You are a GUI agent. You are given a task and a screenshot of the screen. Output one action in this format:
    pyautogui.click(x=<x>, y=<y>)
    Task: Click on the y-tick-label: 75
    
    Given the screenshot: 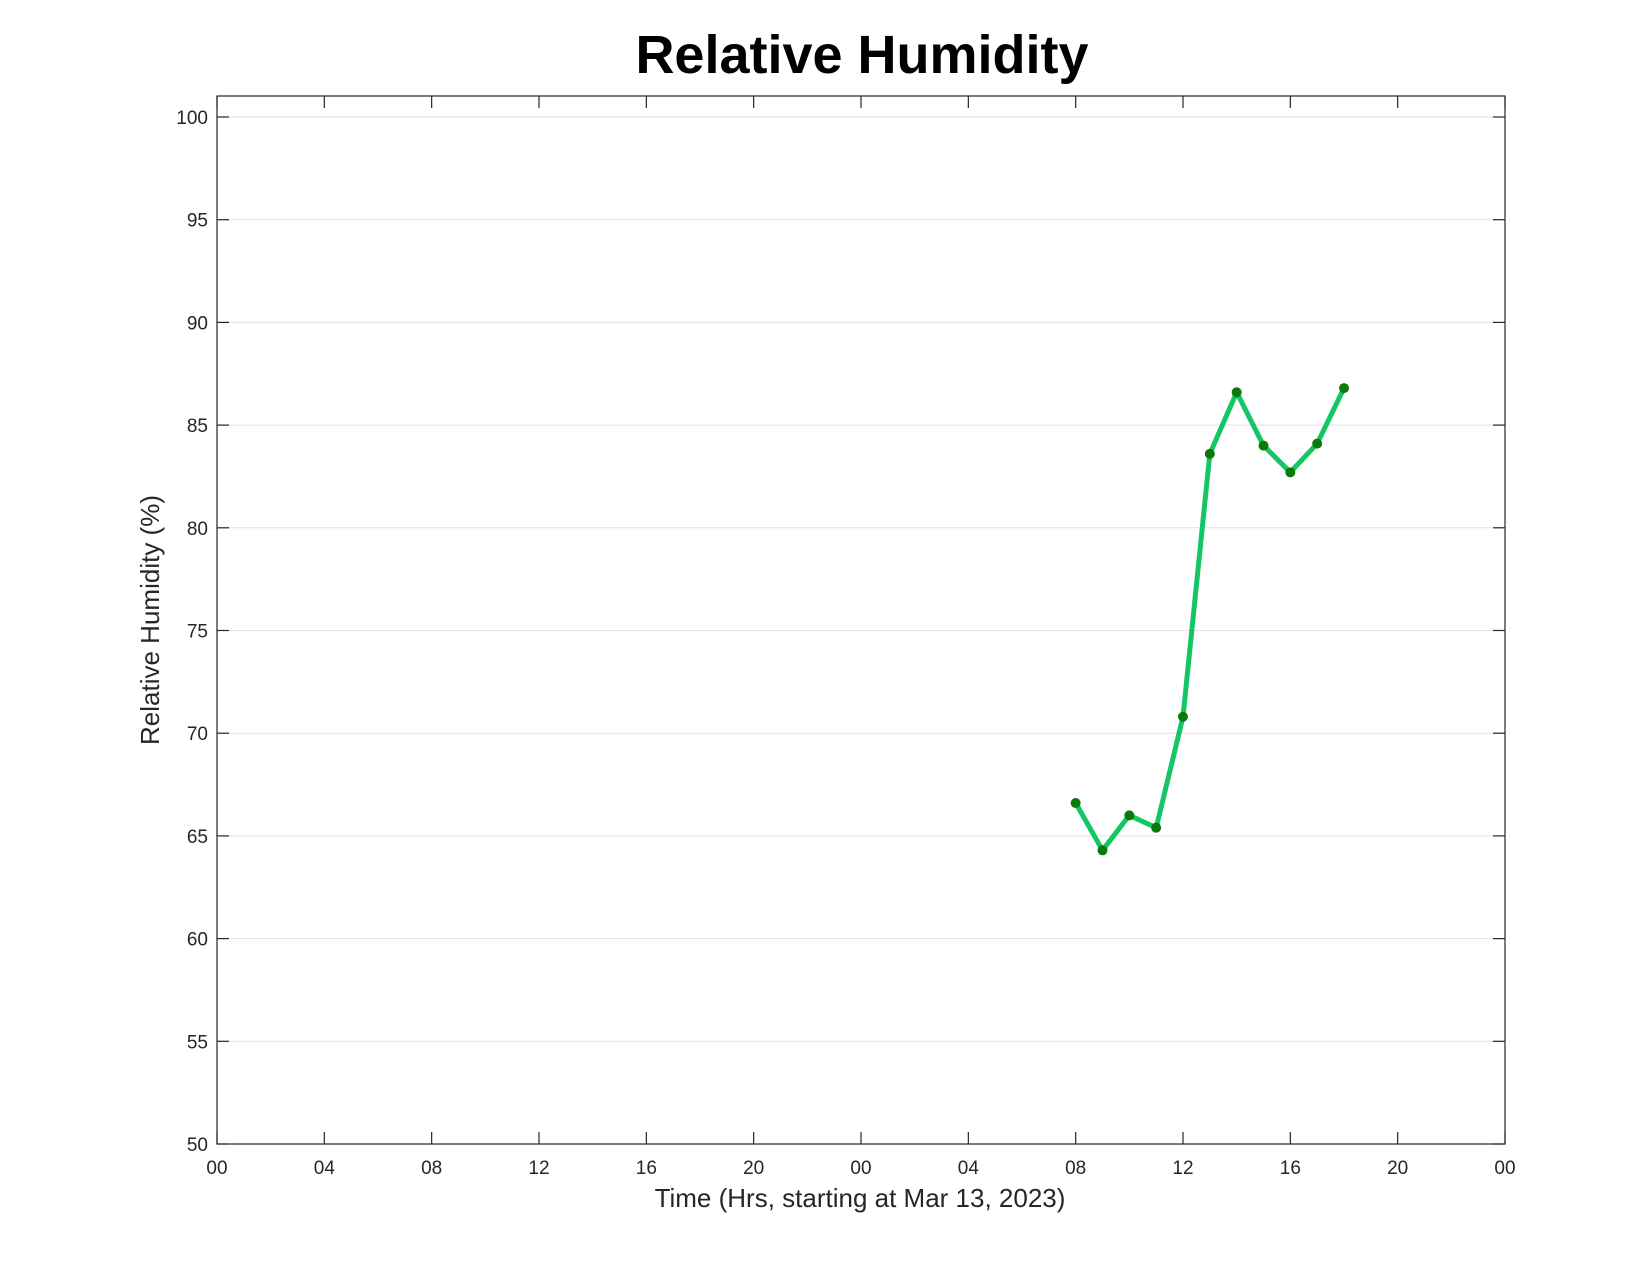 What is the action you would take?
    pyautogui.click(x=197, y=632)
    